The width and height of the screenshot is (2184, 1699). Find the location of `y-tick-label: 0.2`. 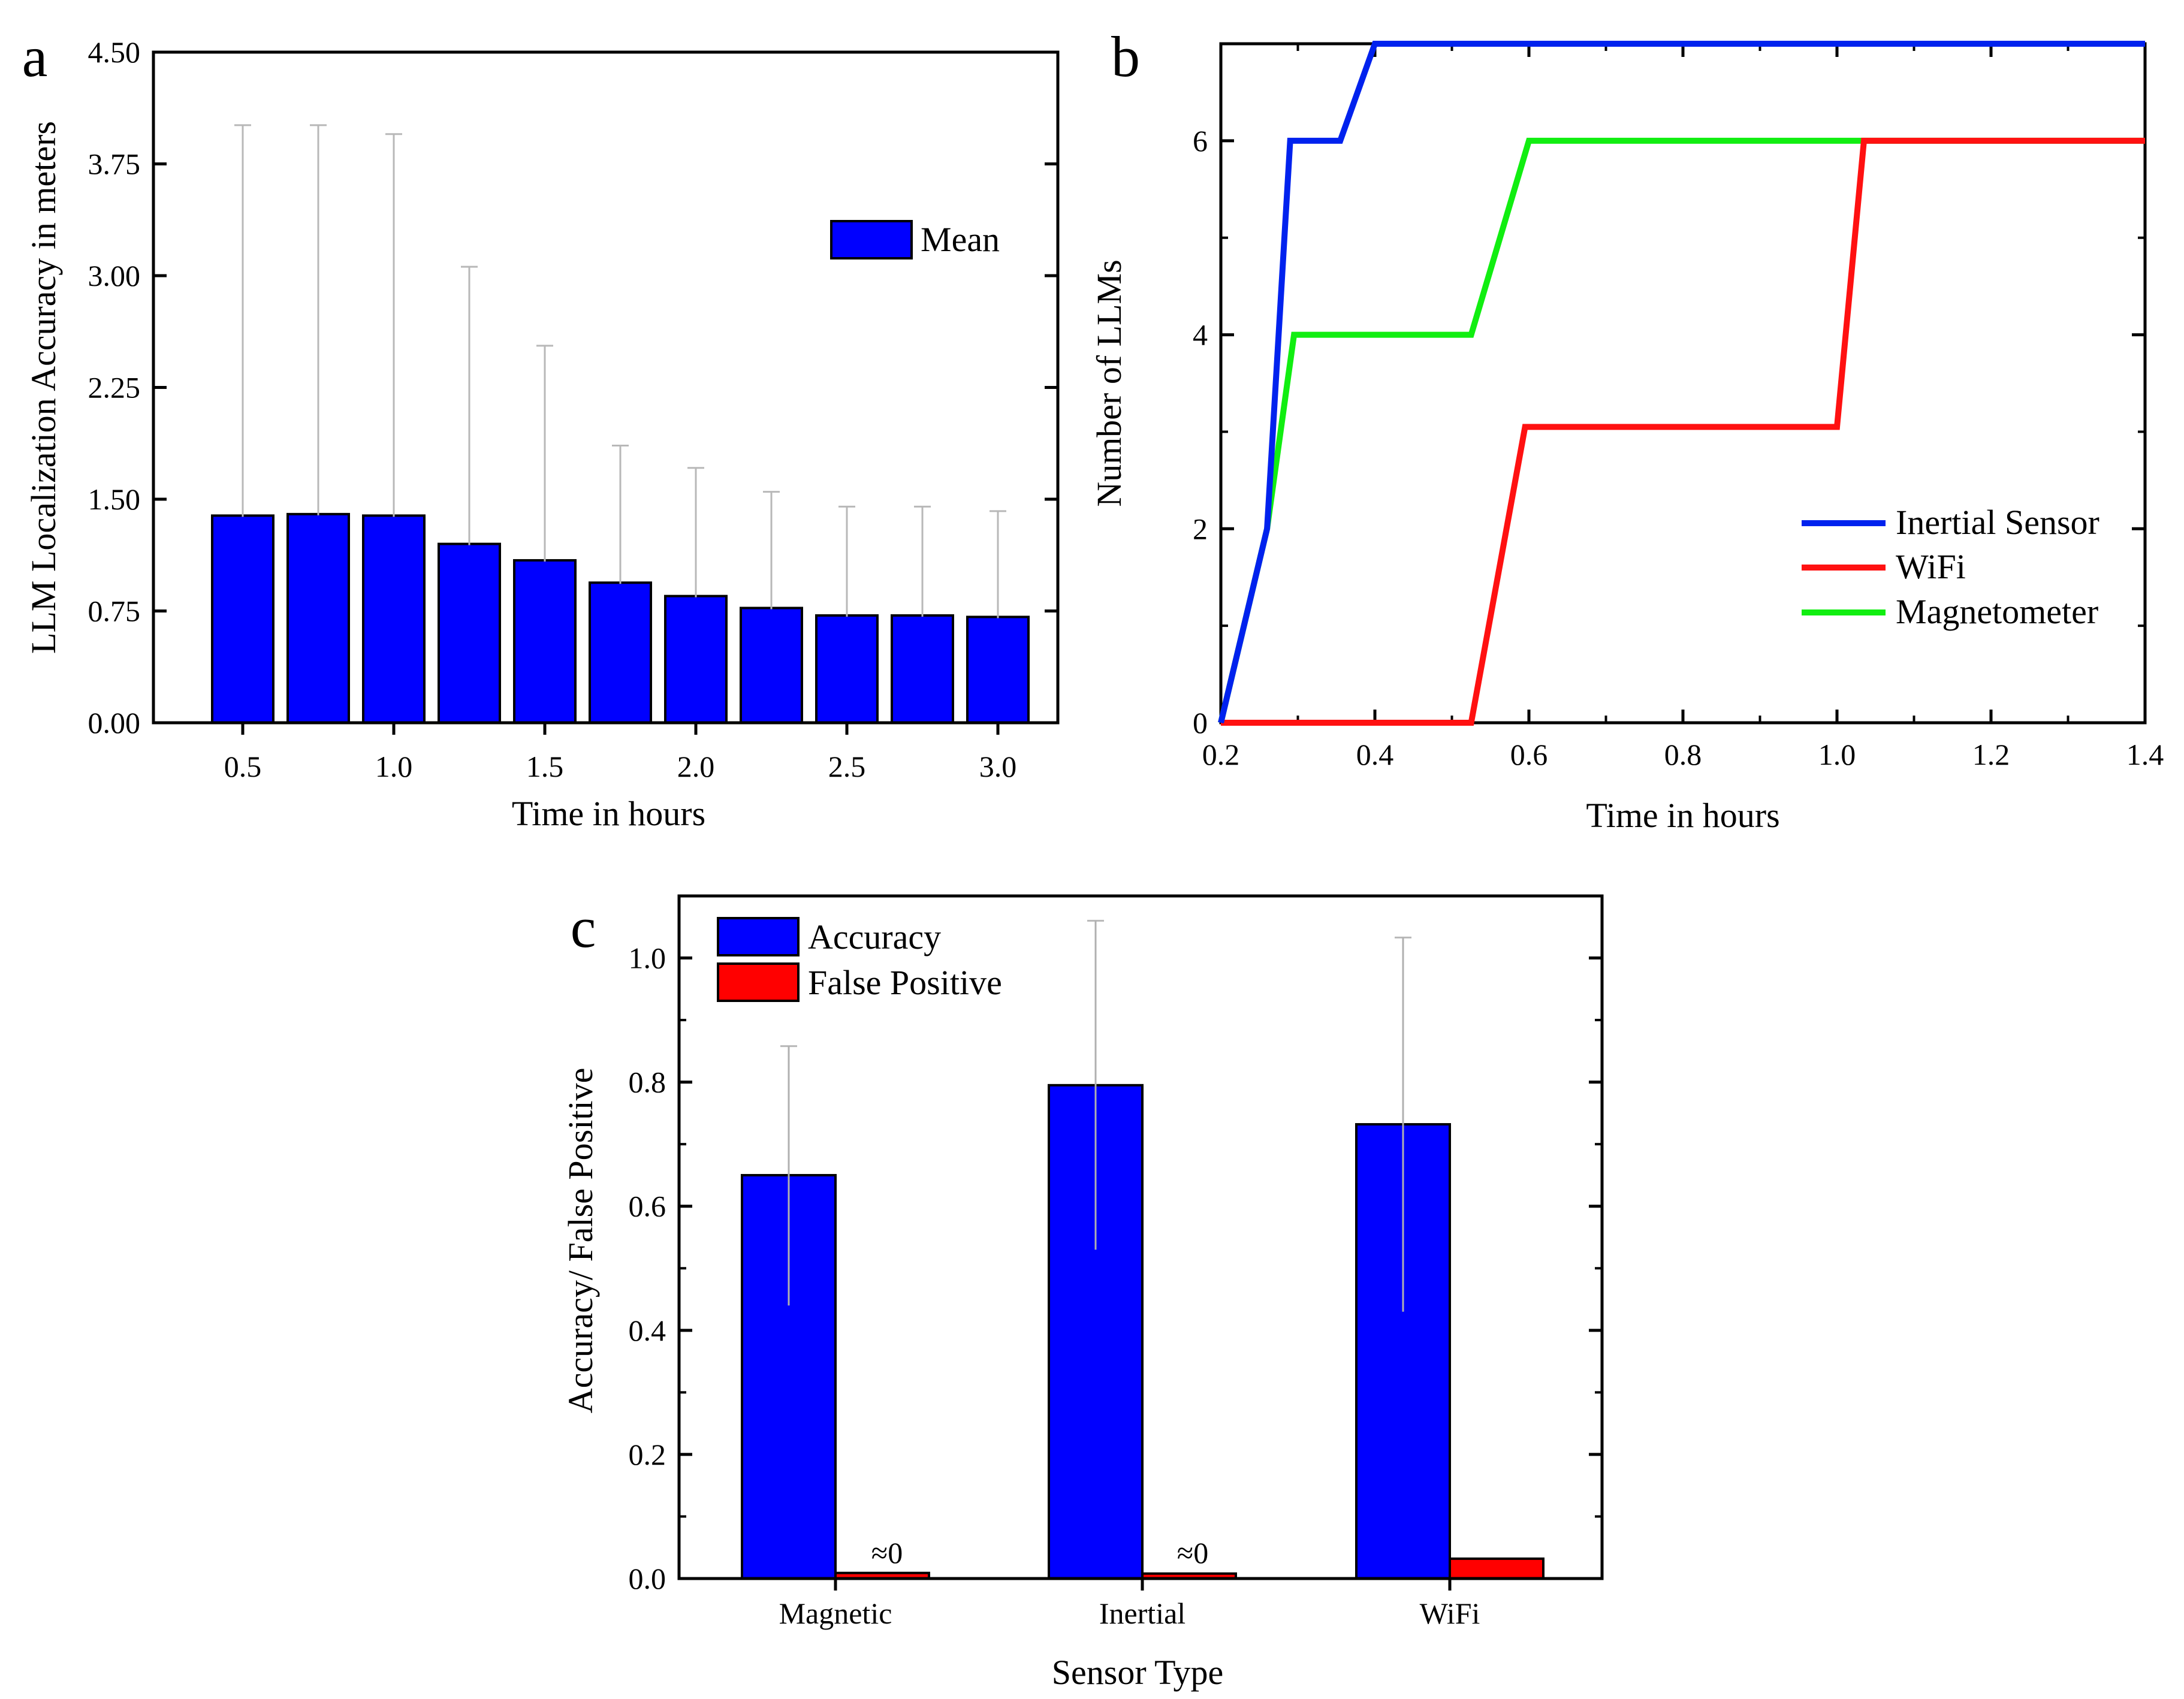

y-tick-label: 0.2 is located at coordinates (647, 1454).